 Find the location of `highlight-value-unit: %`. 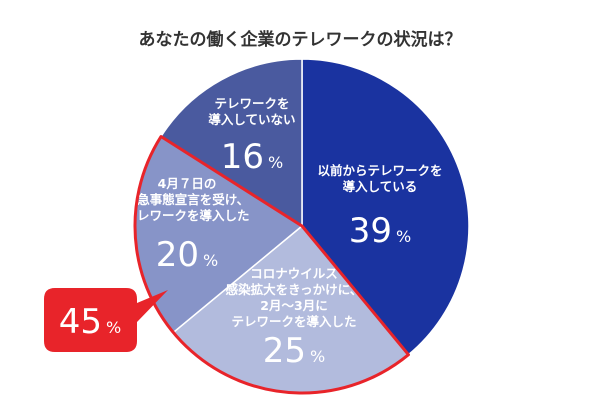

highlight-value-unit: % is located at coordinates (113, 327).